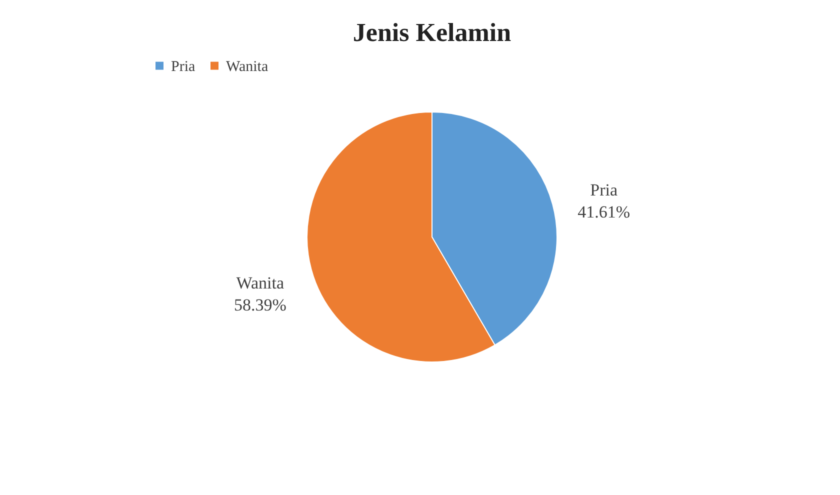  I want to click on legend-label: Pria, so click(183, 66).